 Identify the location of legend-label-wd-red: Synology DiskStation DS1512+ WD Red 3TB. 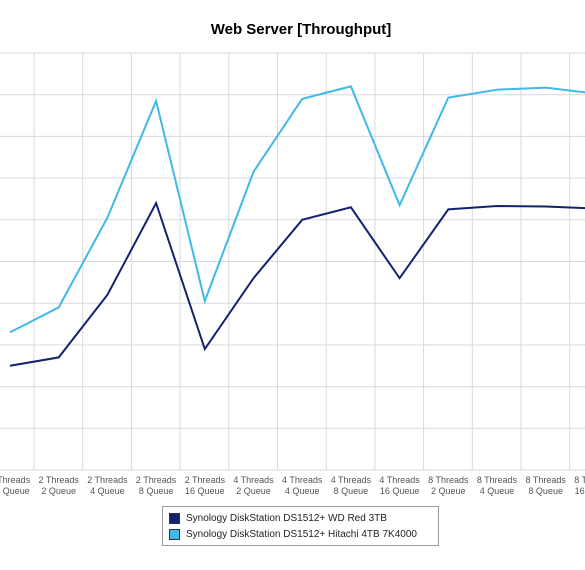
(286, 518).